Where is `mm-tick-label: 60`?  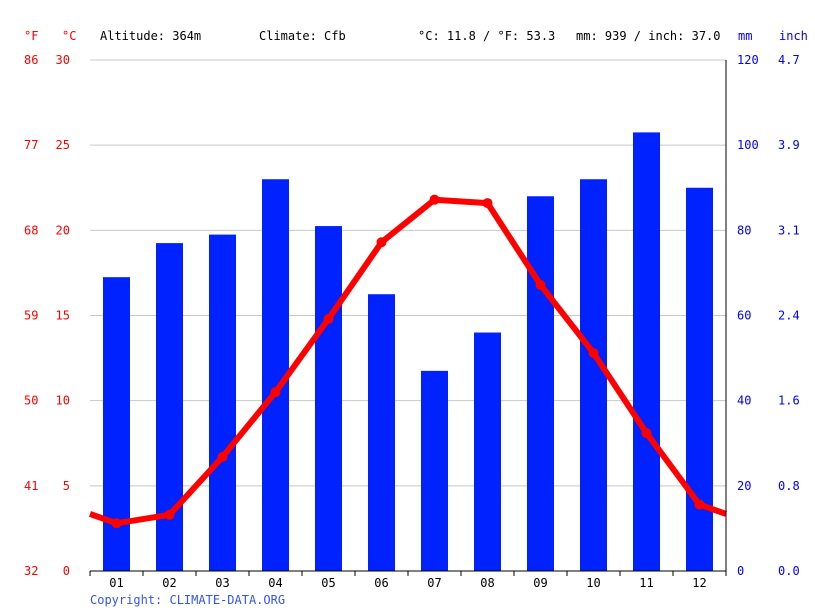 mm-tick-label: 60 is located at coordinates (744, 316).